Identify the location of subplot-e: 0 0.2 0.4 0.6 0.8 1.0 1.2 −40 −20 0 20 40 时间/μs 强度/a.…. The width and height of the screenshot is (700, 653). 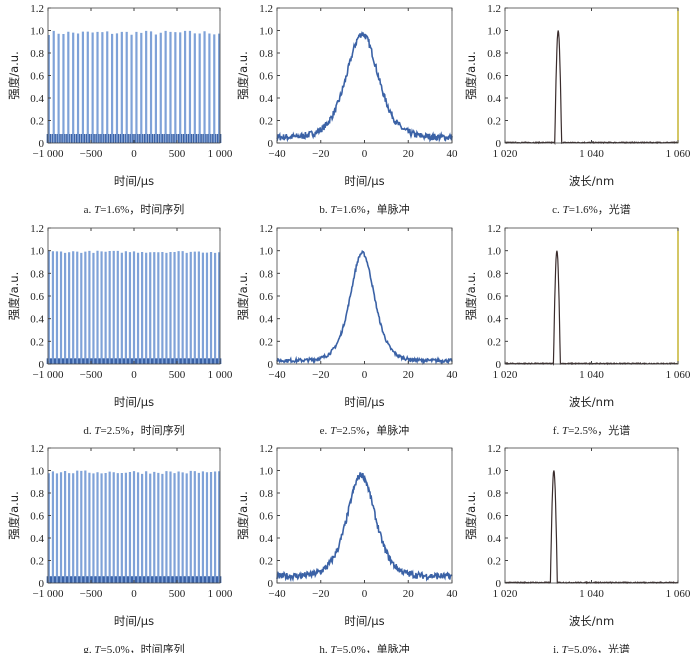
(347, 330).